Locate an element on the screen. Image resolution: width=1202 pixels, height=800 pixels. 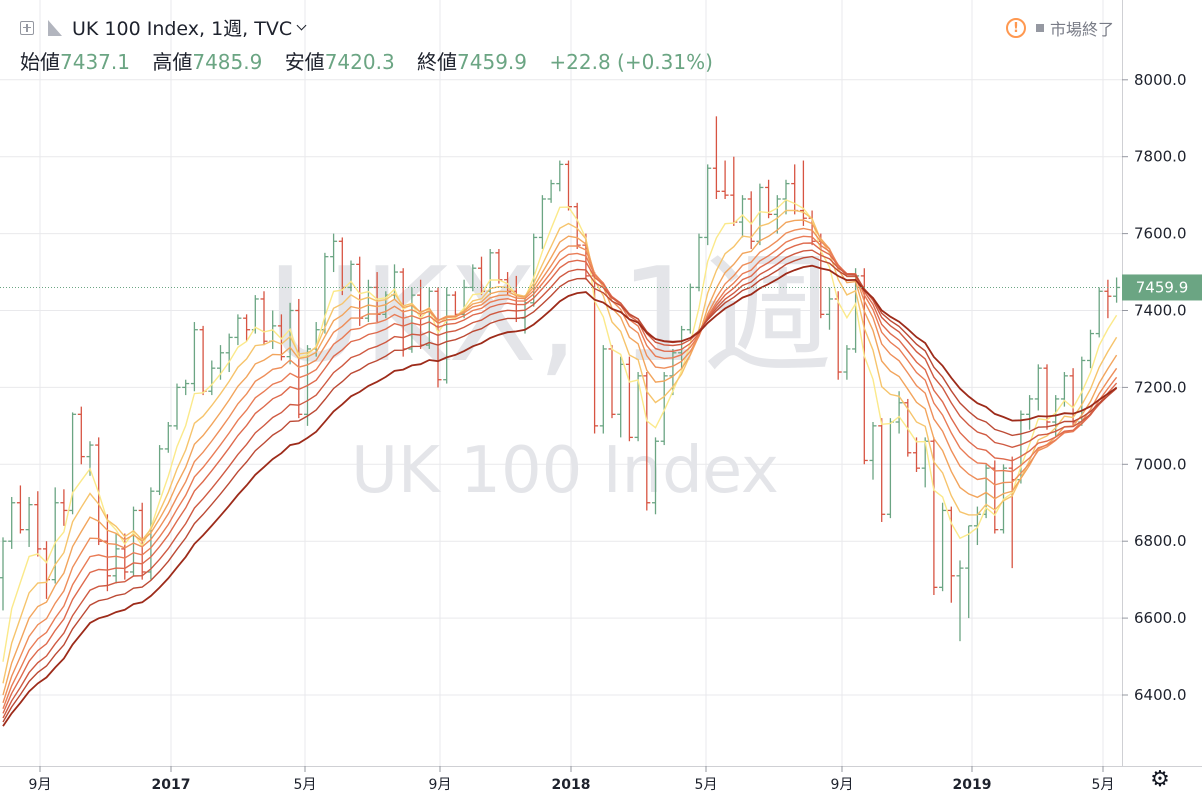
y-tick-label: 6800.0 is located at coordinates (1160, 541).